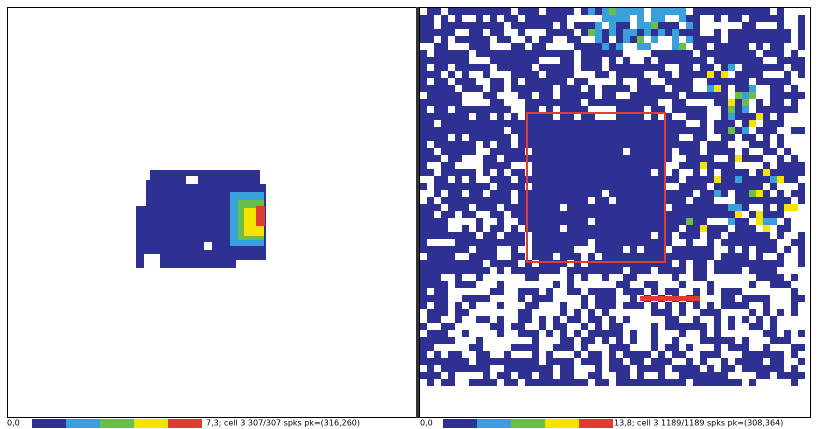 This screenshot has height=429, width=818. Describe the element at coordinates (208, 246) in the screenshot. I see `hole` at that location.